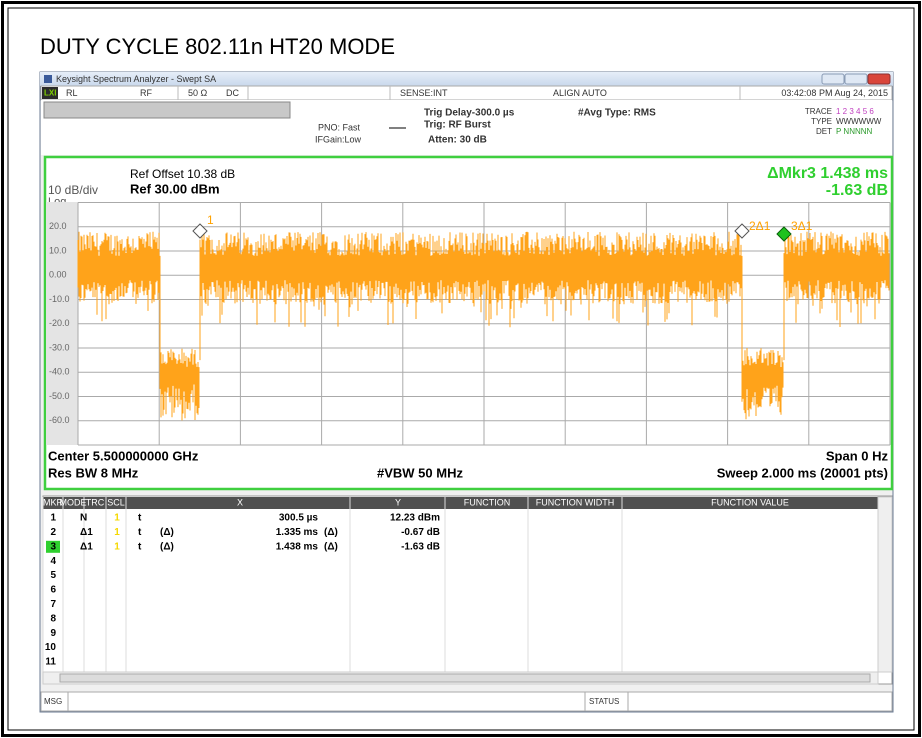  Describe the element at coordinates (855, 111) in the screenshot. I see `trace-values: 1 2 3 4 5 6` at that location.